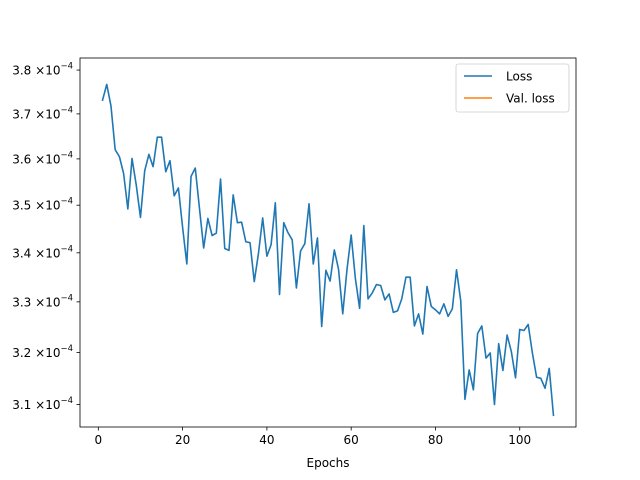 Image resolution: width=640 pixels, height=480 pixels. Describe the element at coordinates (42, 252) in the screenshot. I see `y-tick-label: 3.4 ×10⁻⁴` at that location.